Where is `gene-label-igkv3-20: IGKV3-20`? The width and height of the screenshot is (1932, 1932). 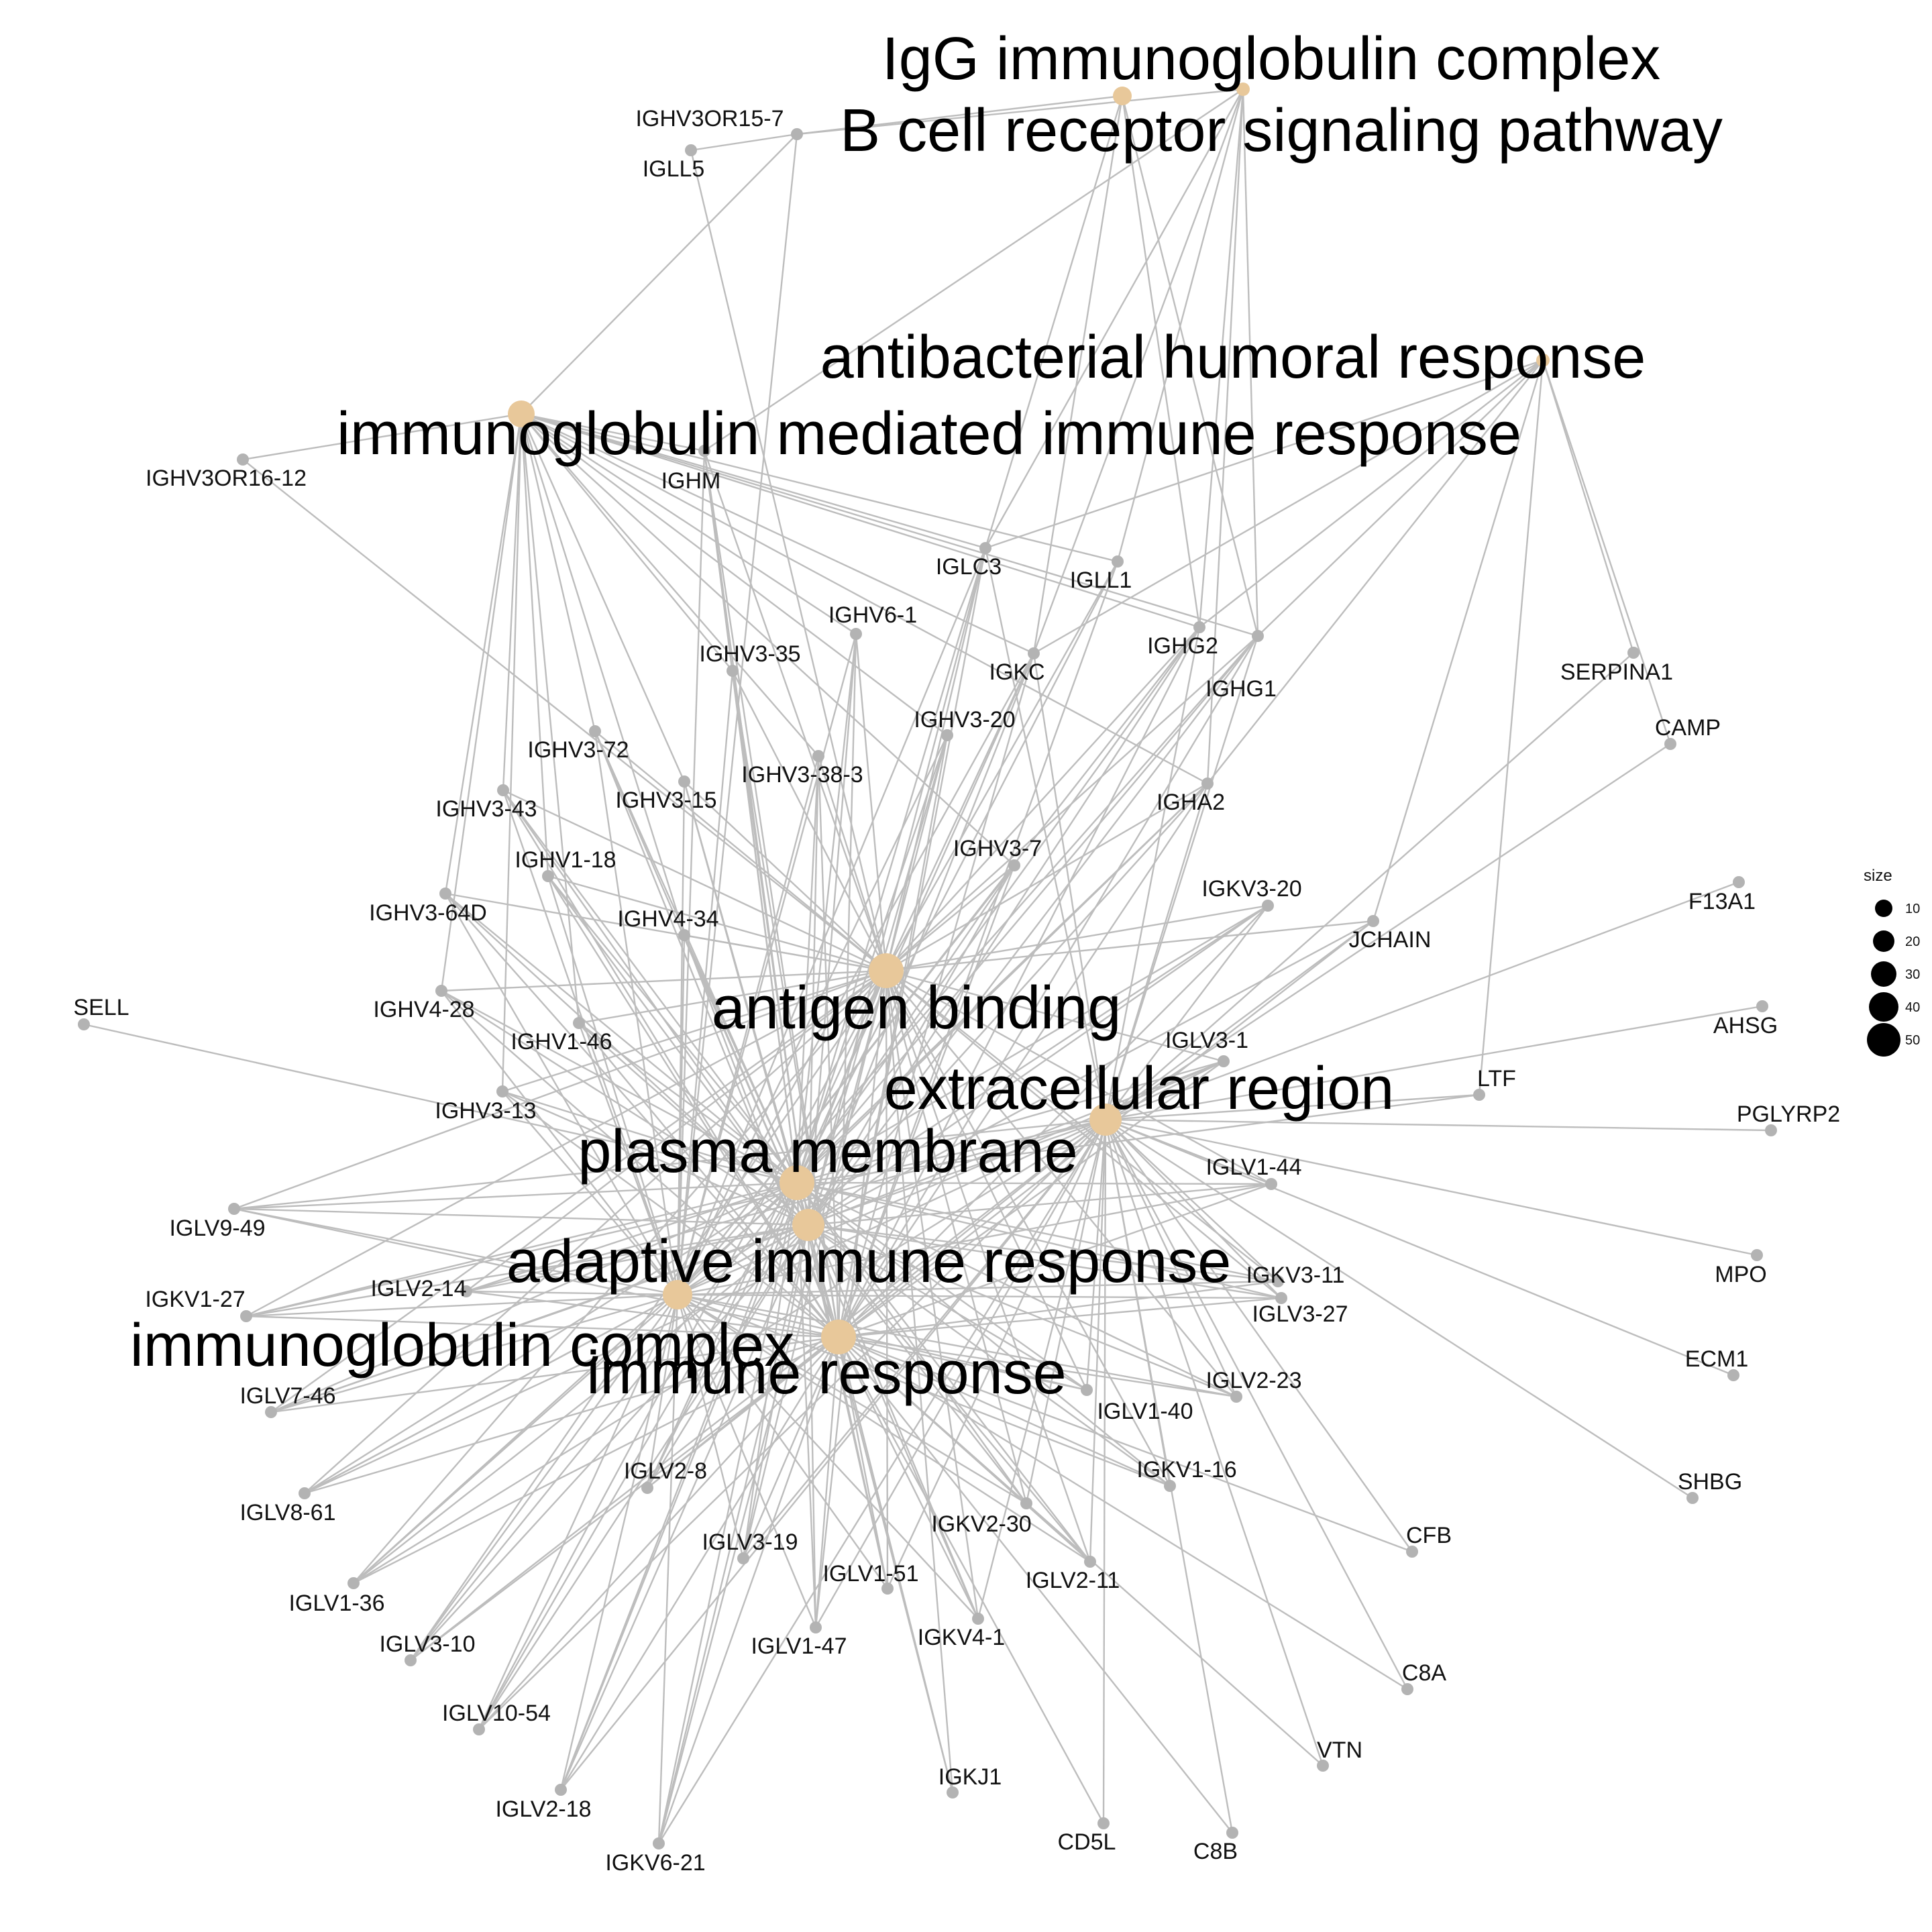
gene-label-igkv3-20: IGKV3-20 is located at coordinates (1251, 889).